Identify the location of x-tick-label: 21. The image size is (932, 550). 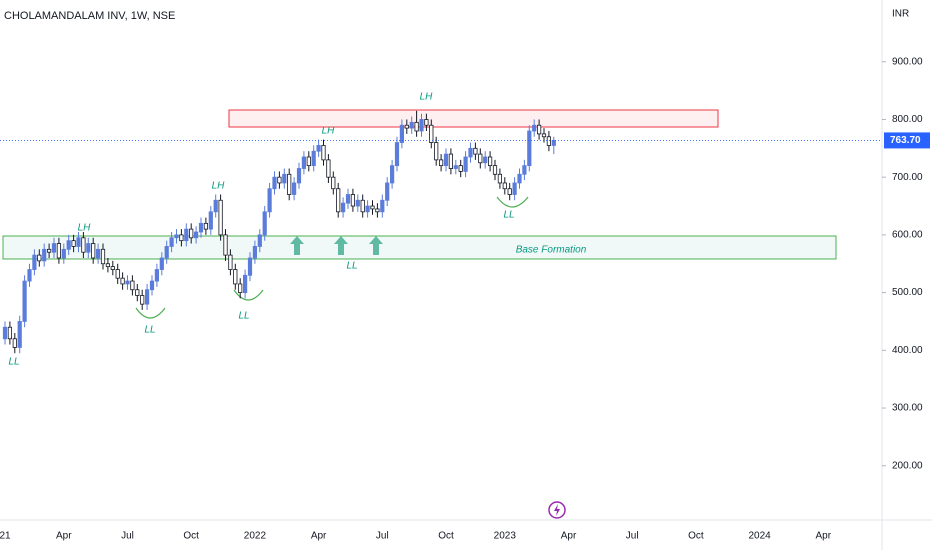
(5, 536).